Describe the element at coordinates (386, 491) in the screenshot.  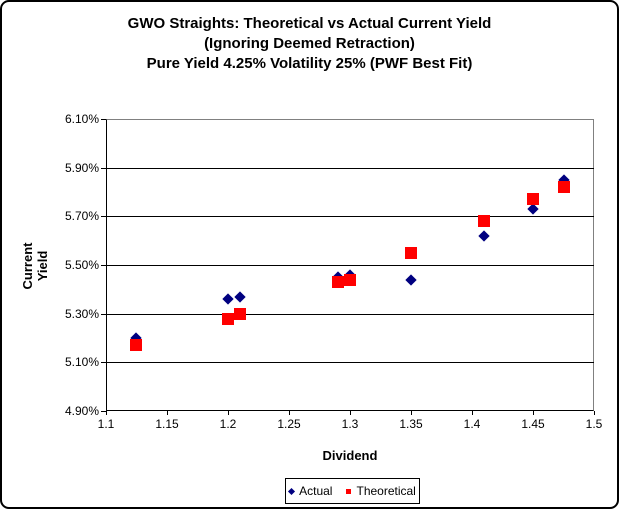
I see `legend-label-theoretical: Theoretical` at that location.